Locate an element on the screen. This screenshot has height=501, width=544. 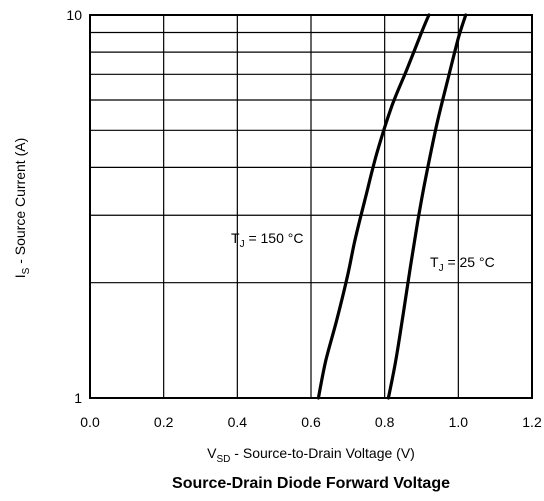
chart-title: Source-Drain Diode Forward Voltage is located at coordinates (311, 483).